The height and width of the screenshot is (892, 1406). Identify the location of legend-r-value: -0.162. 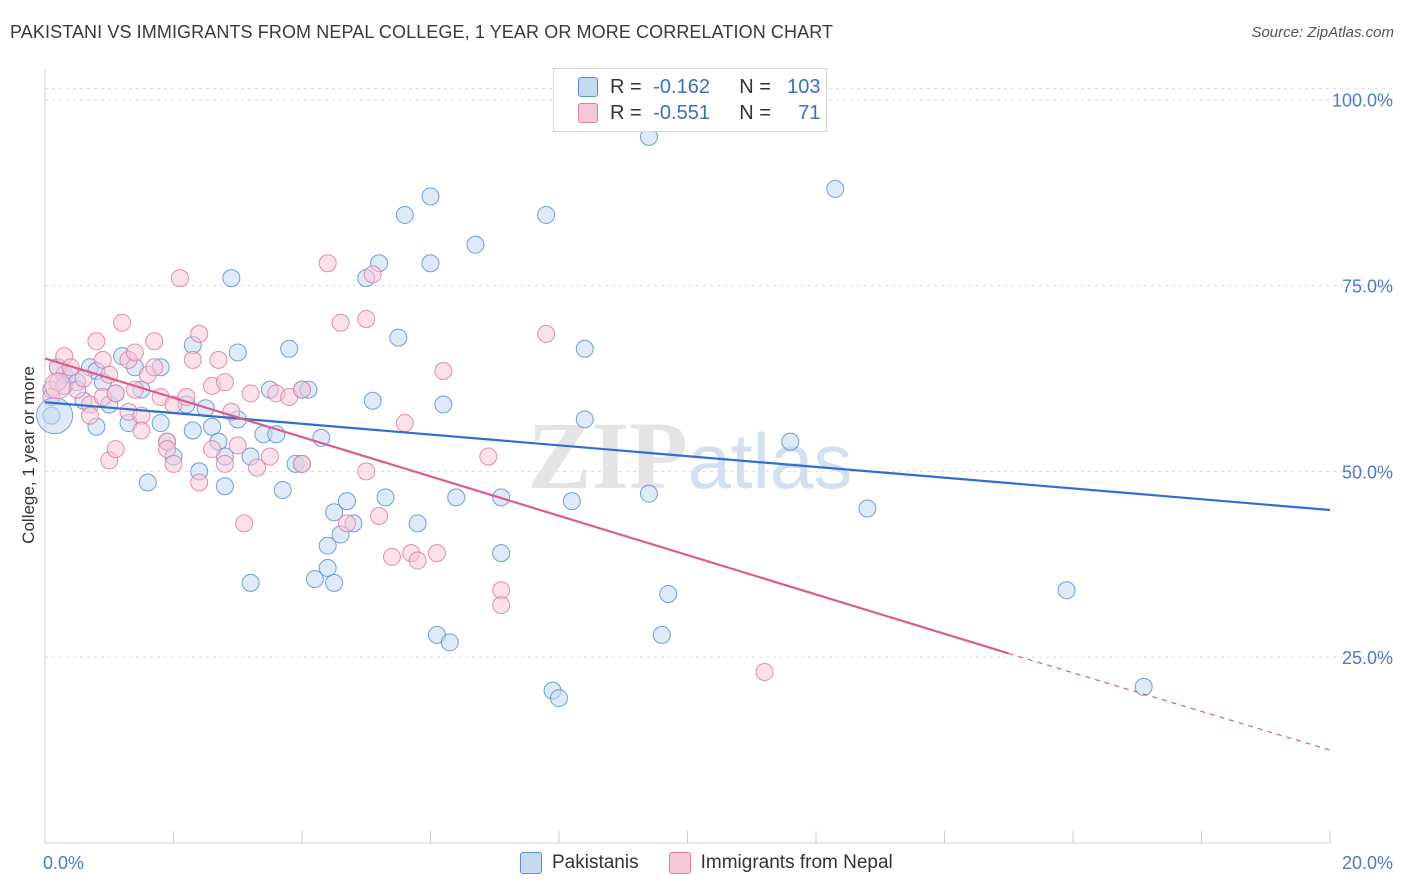
(681, 86).